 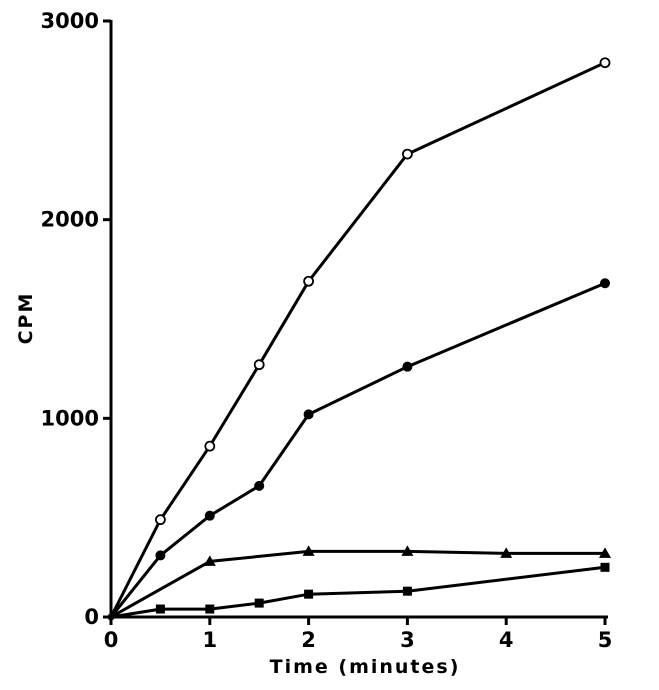 I want to click on x-axis-title: Time (minutes), so click(x=365, y=667).